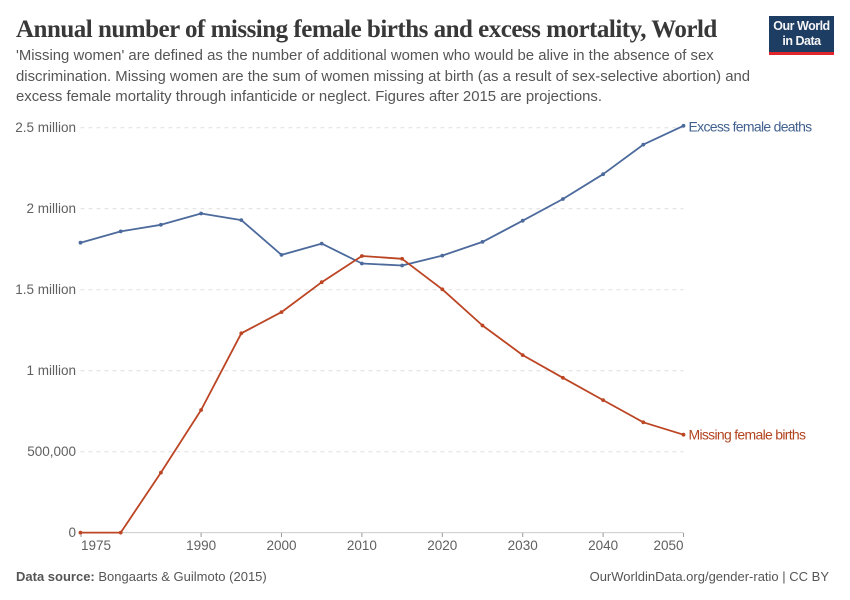  I want to click on svg-text: 1 million, so click(51, 370).